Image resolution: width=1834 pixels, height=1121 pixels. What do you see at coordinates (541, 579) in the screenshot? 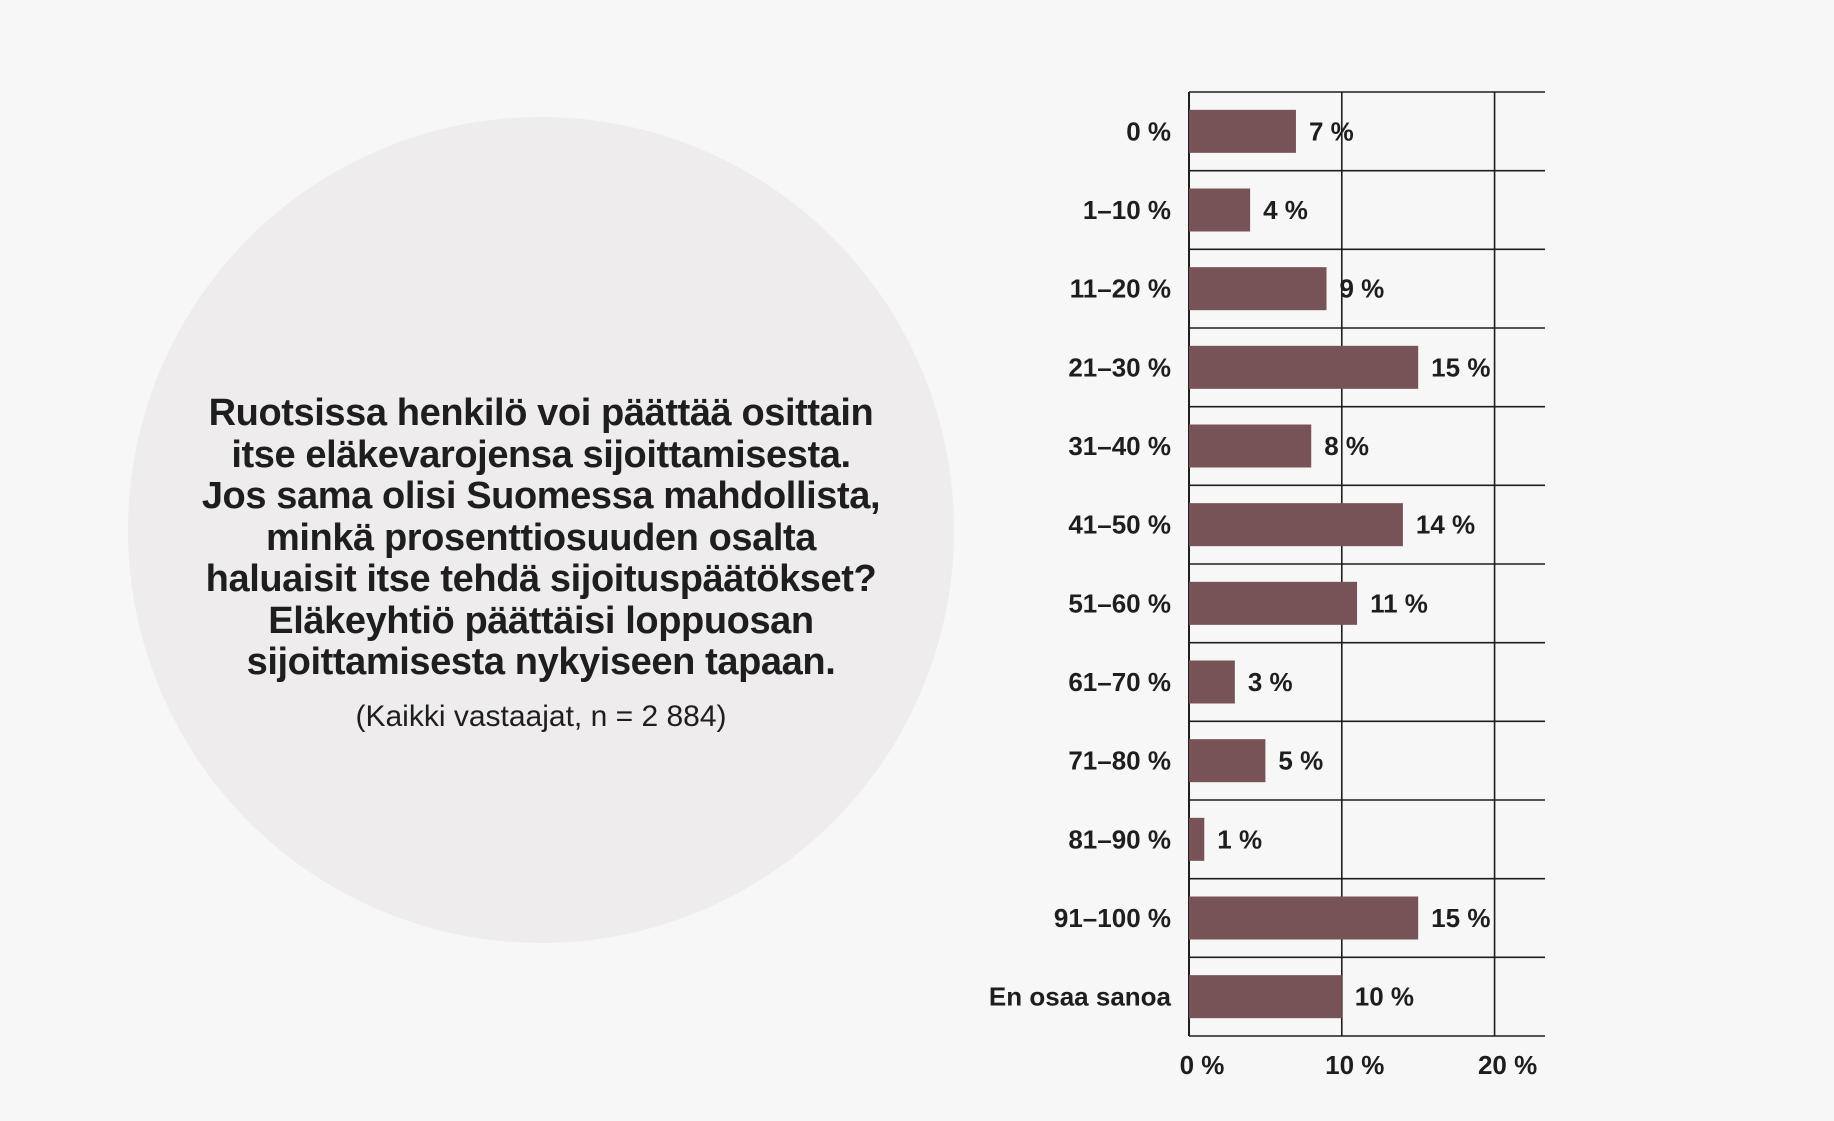
I see `question-line: haluaisit itse tehdä sijoituspäätökset?` at bounding box center [541, 579].